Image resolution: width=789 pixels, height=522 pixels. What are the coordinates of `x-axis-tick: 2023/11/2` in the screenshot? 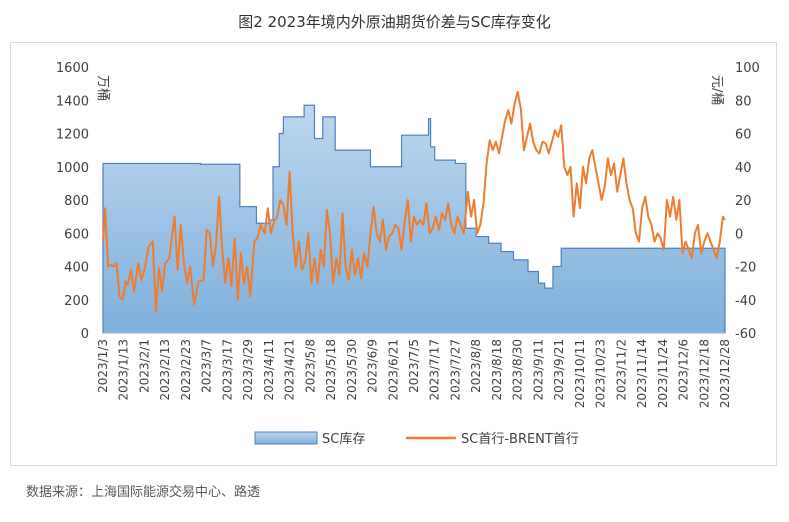 It's located at (621, 370).